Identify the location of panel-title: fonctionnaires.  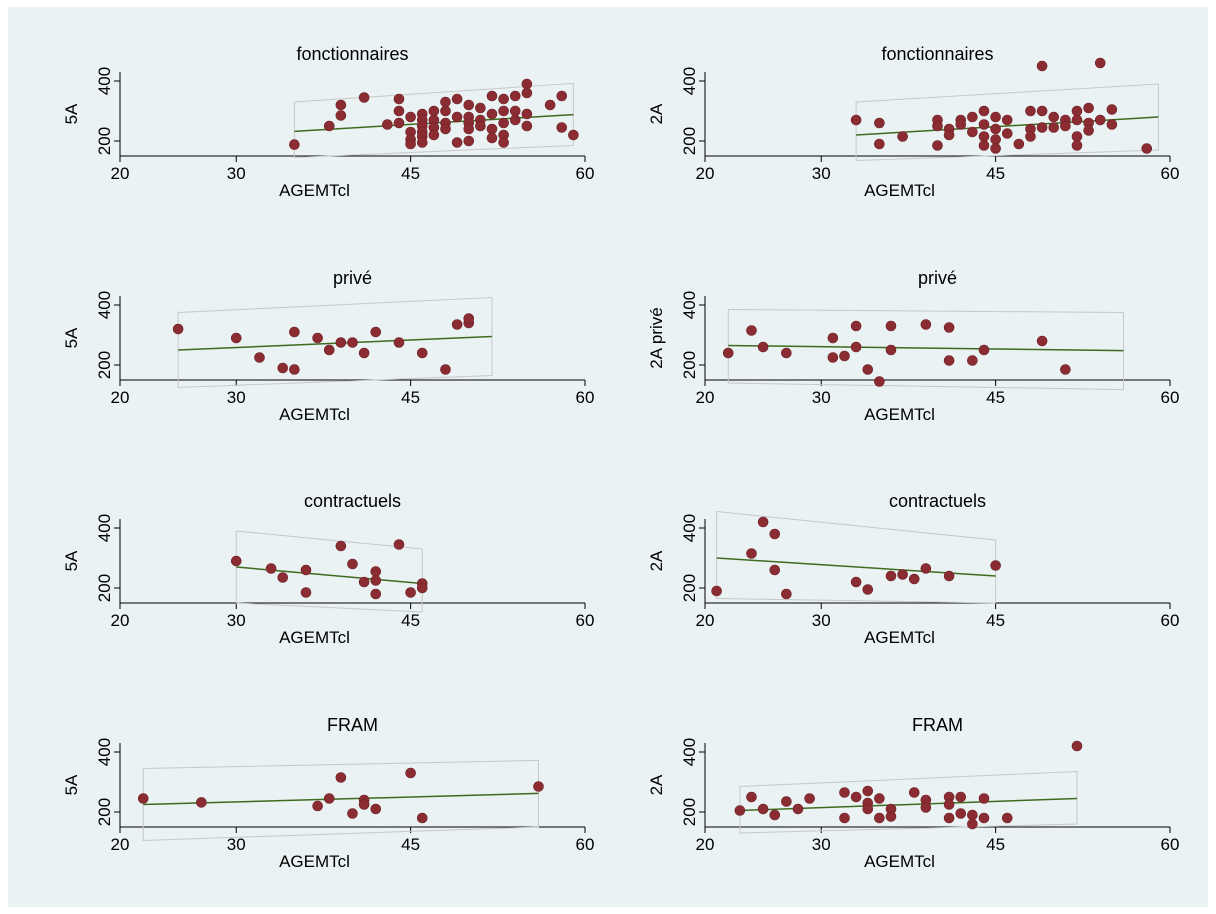
(937, 54).